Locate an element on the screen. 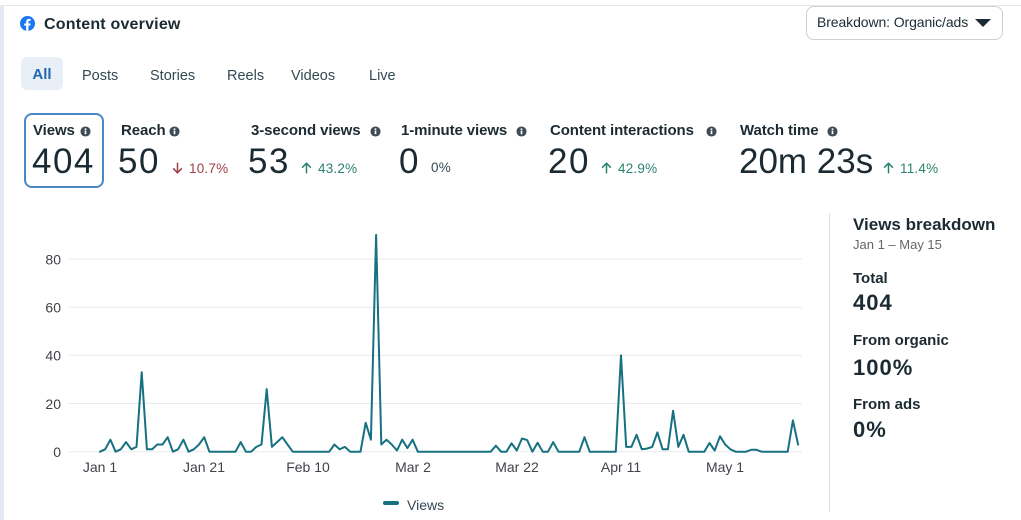  svg-text: 40 is located at coordinates (53, 356).